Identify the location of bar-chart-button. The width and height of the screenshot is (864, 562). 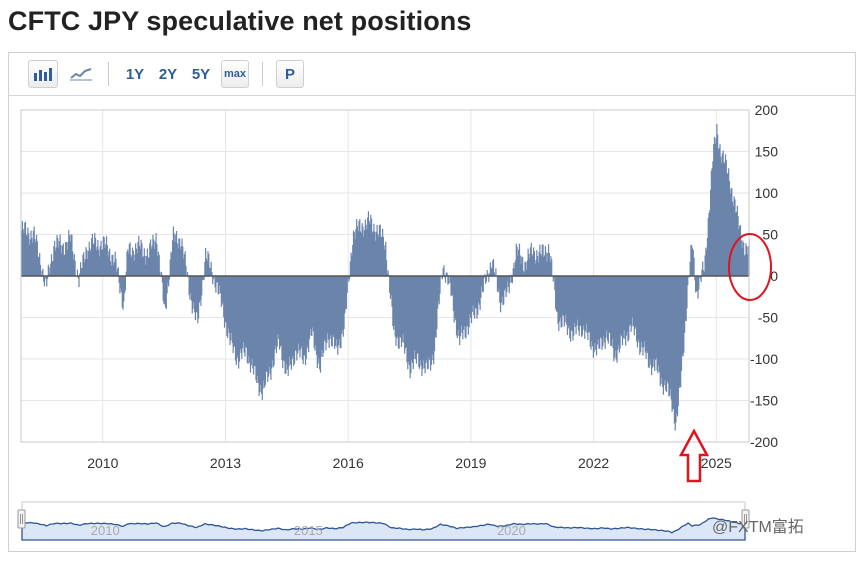
(43, 74).